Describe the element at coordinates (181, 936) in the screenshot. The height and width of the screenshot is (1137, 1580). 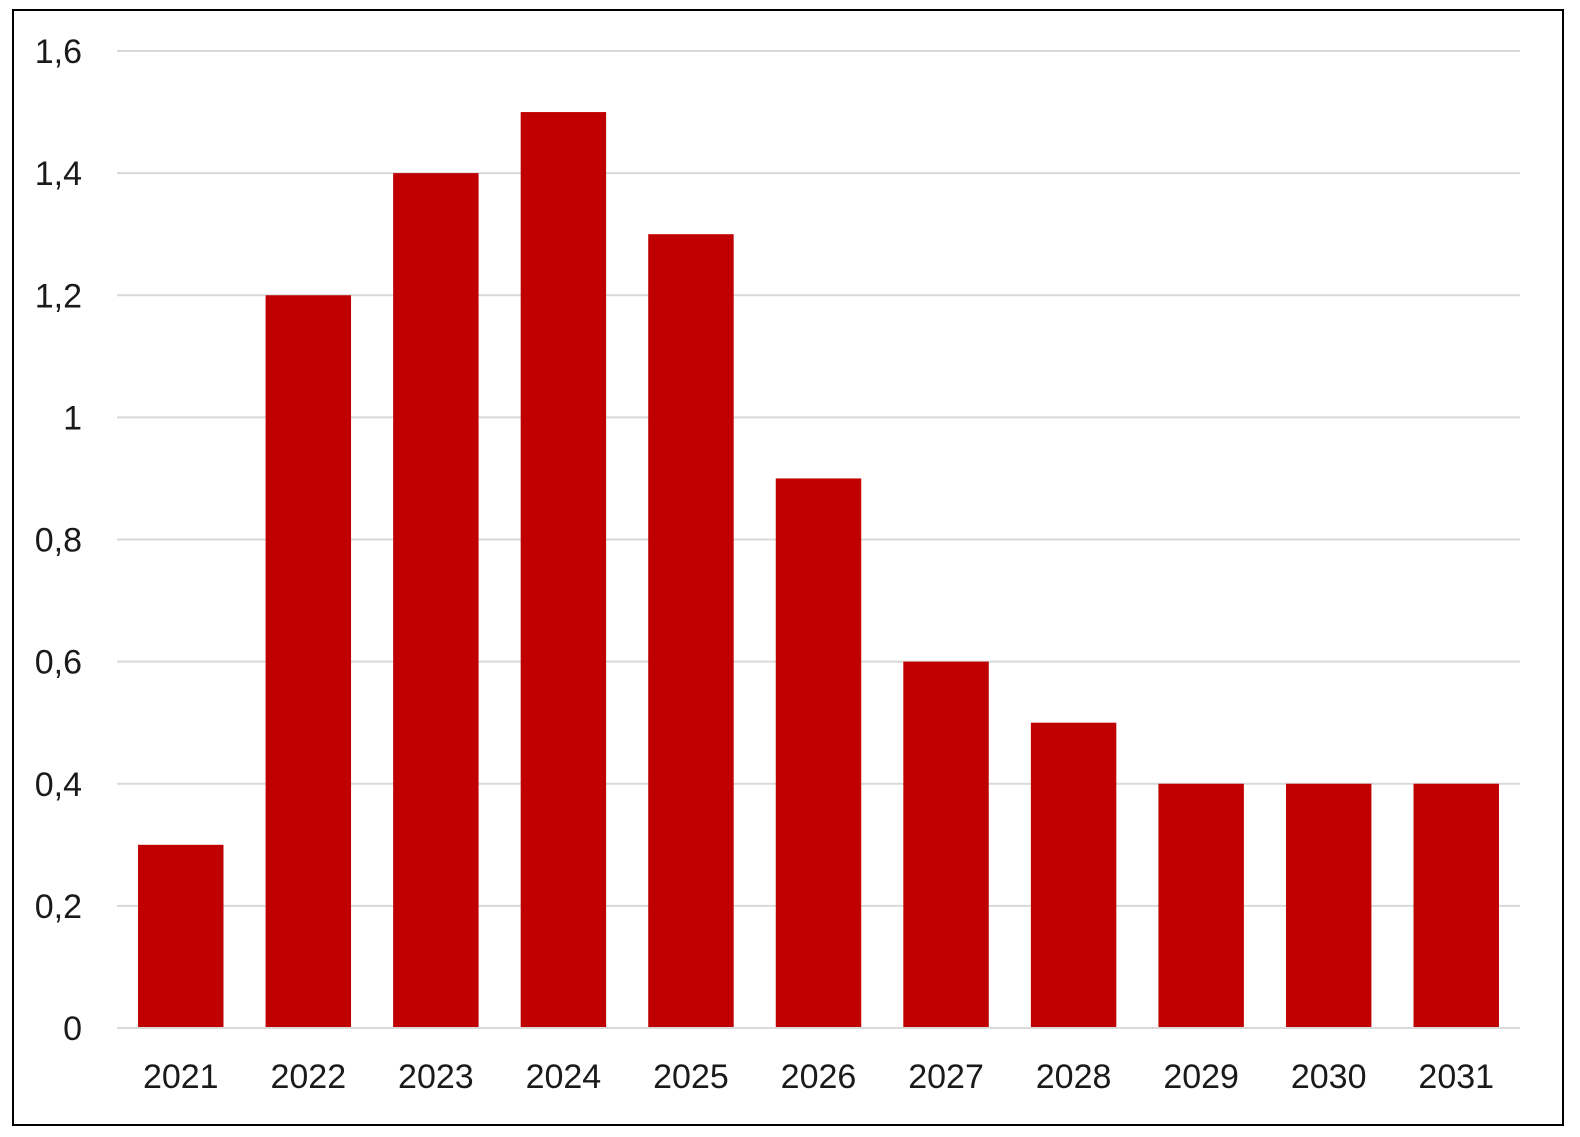
I see `bar-2021` at that location.